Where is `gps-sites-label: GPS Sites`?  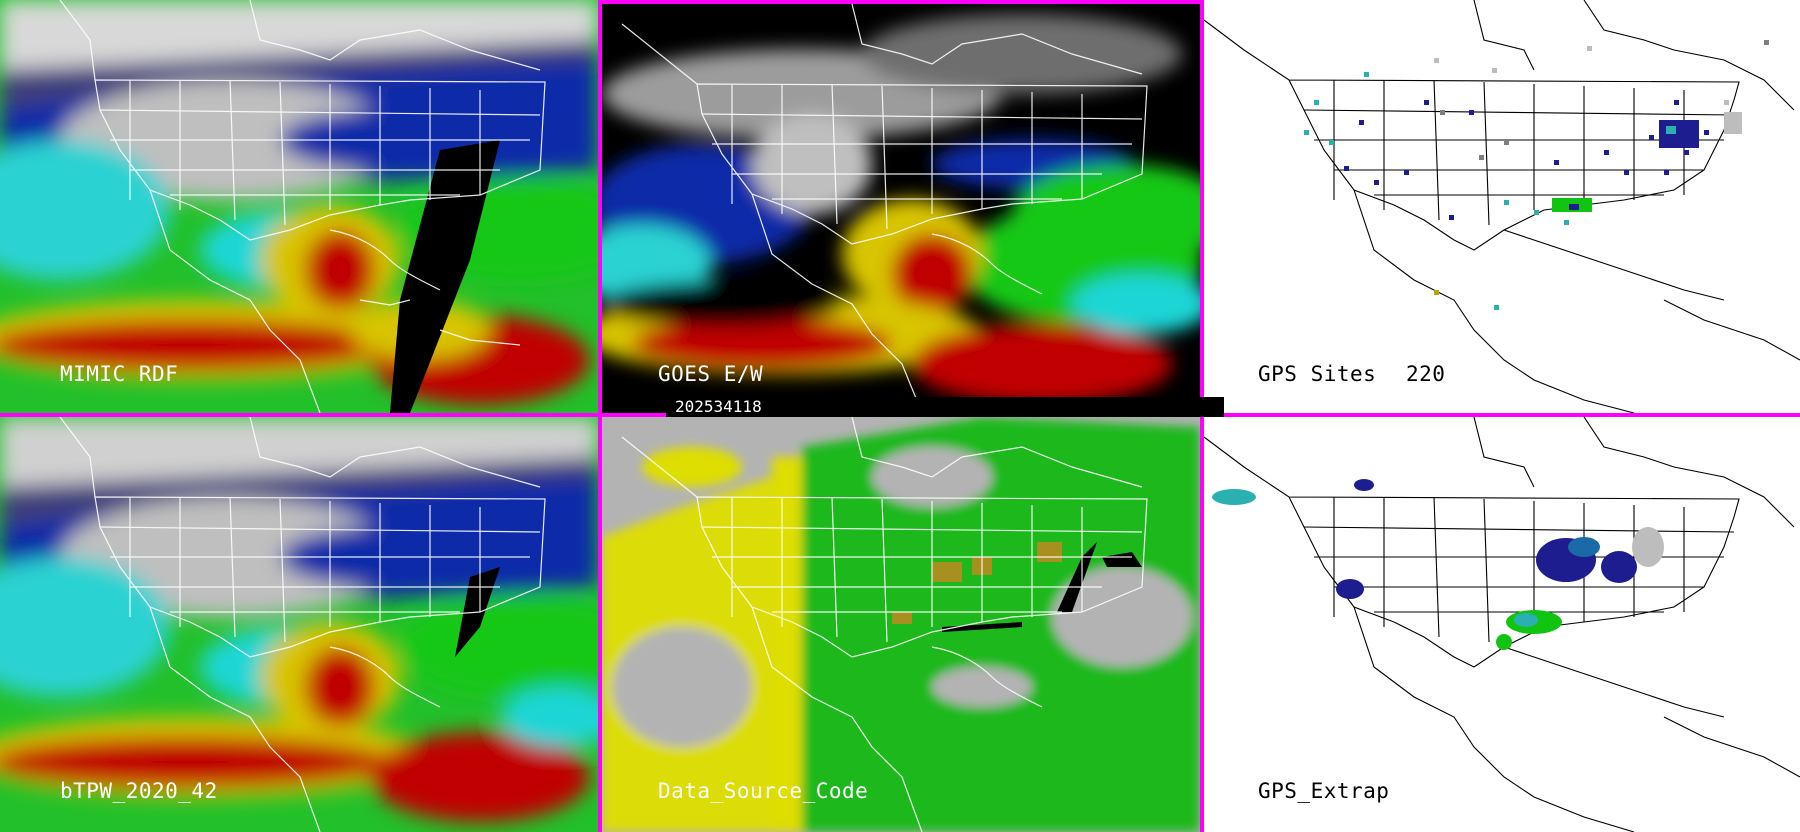 gps-sites-label: GPS Sites is located at coordinates (1317, 374).